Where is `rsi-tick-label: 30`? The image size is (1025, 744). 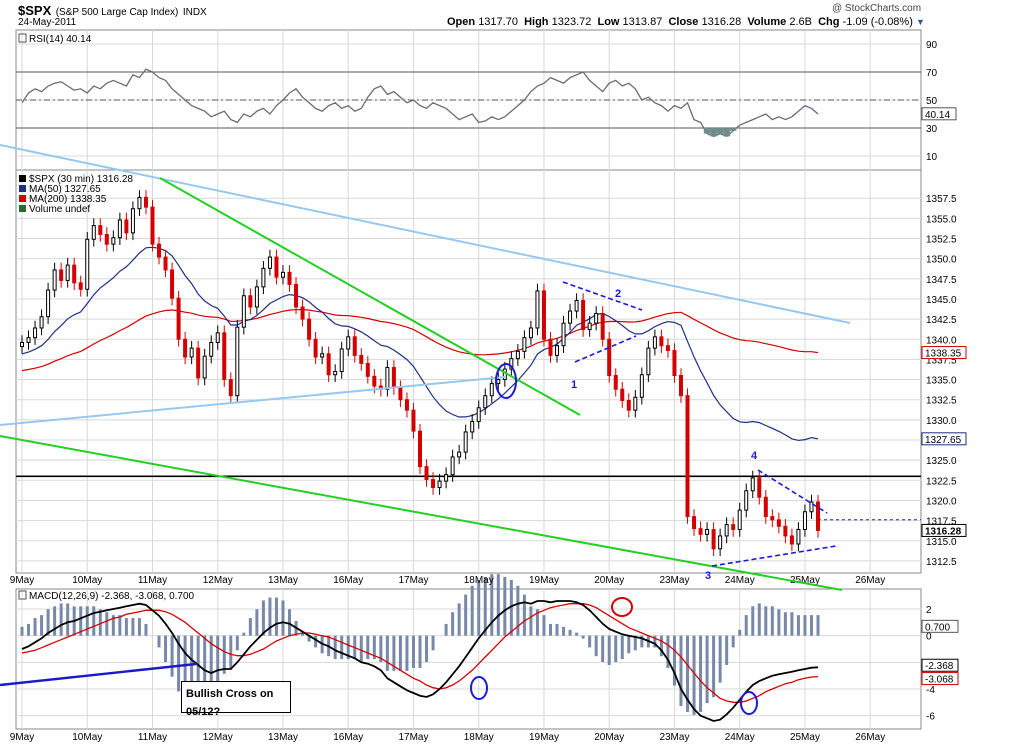
rsi-tick-label: 30 is located at coordinates (932, 129).